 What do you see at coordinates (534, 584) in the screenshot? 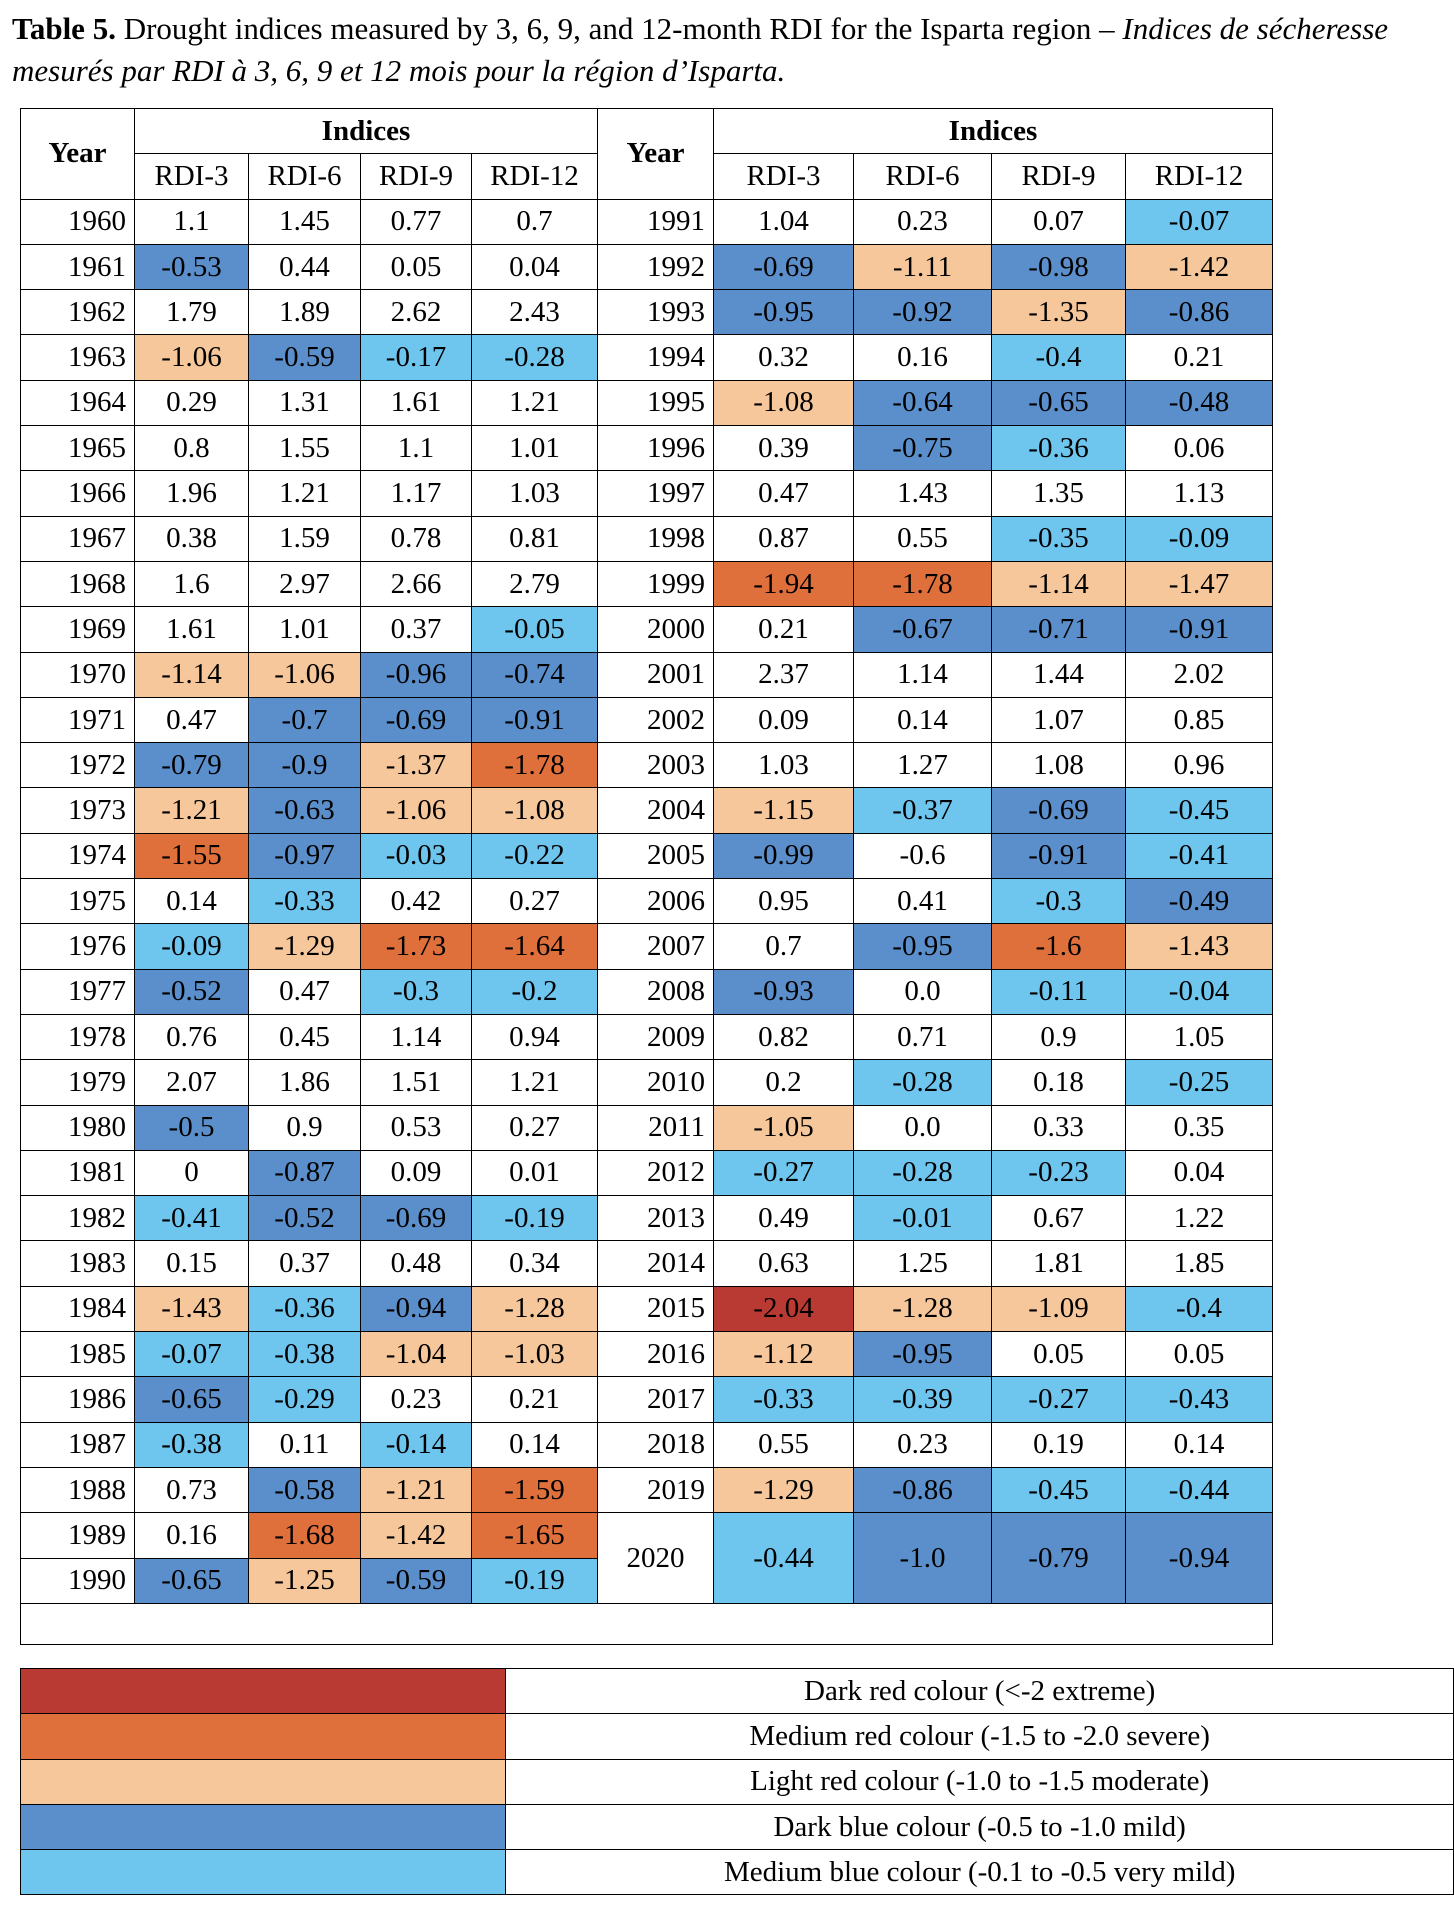
I see `rdi-value-cell: 2.79` at bounding box center [534, 584].